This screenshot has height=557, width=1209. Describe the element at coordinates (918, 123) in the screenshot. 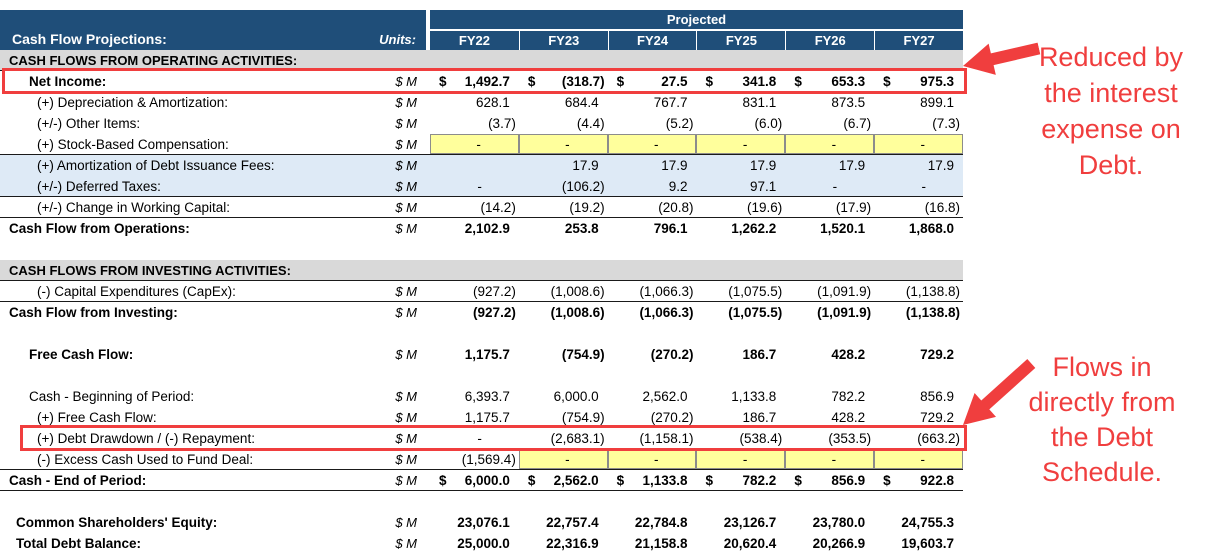

I see `value-cell: (7.3)` at that location.